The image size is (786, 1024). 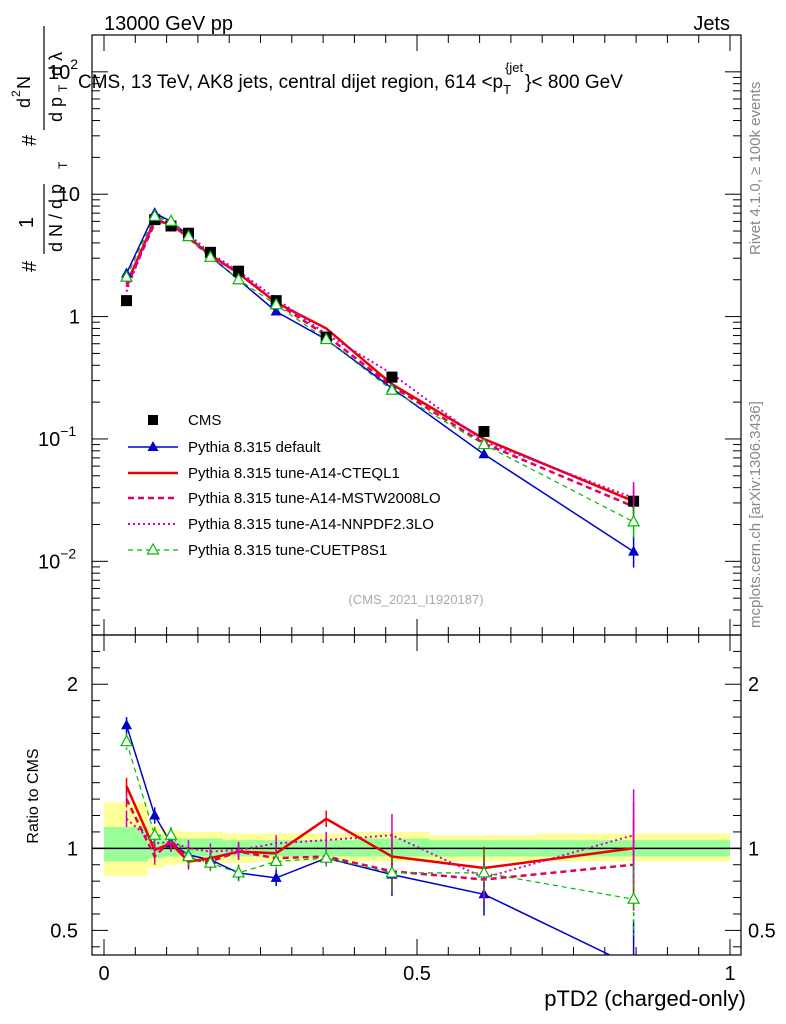 I want to click on legend-entry-nnpdf23lo: Pythia 8.315 tune-A14-NNPDF2.3LO, so click(x=281, y=524).